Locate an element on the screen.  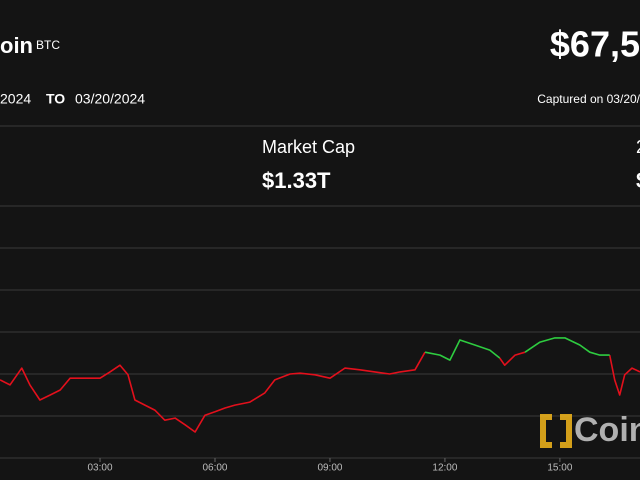
coin-name: oin is located at coordinates (16, 45).